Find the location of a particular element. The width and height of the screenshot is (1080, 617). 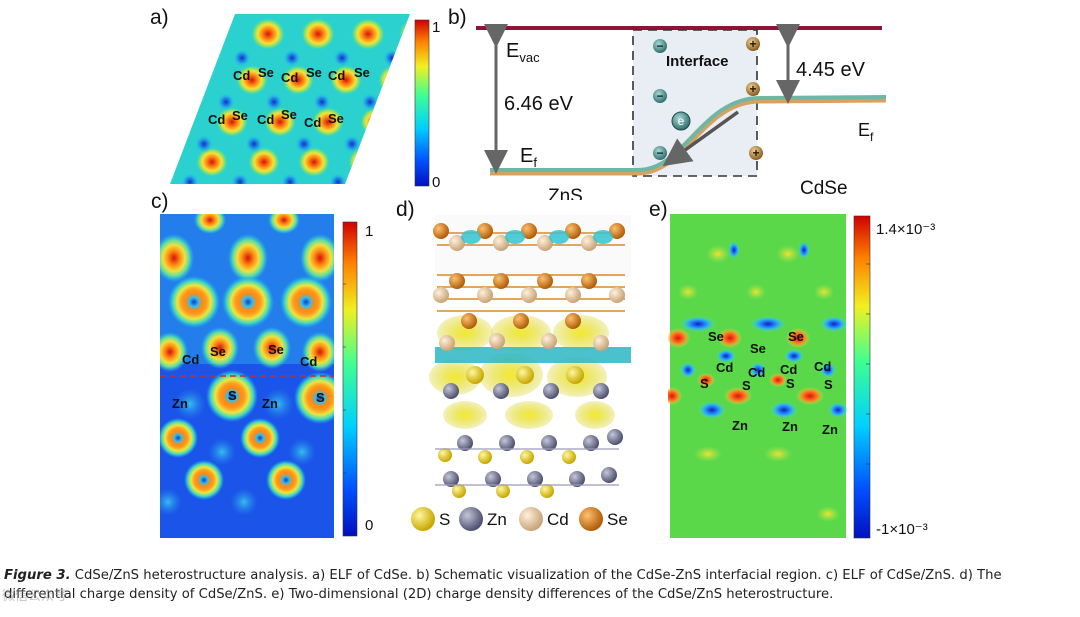

panel-d-label: d) is located at coordinates (405, 209).